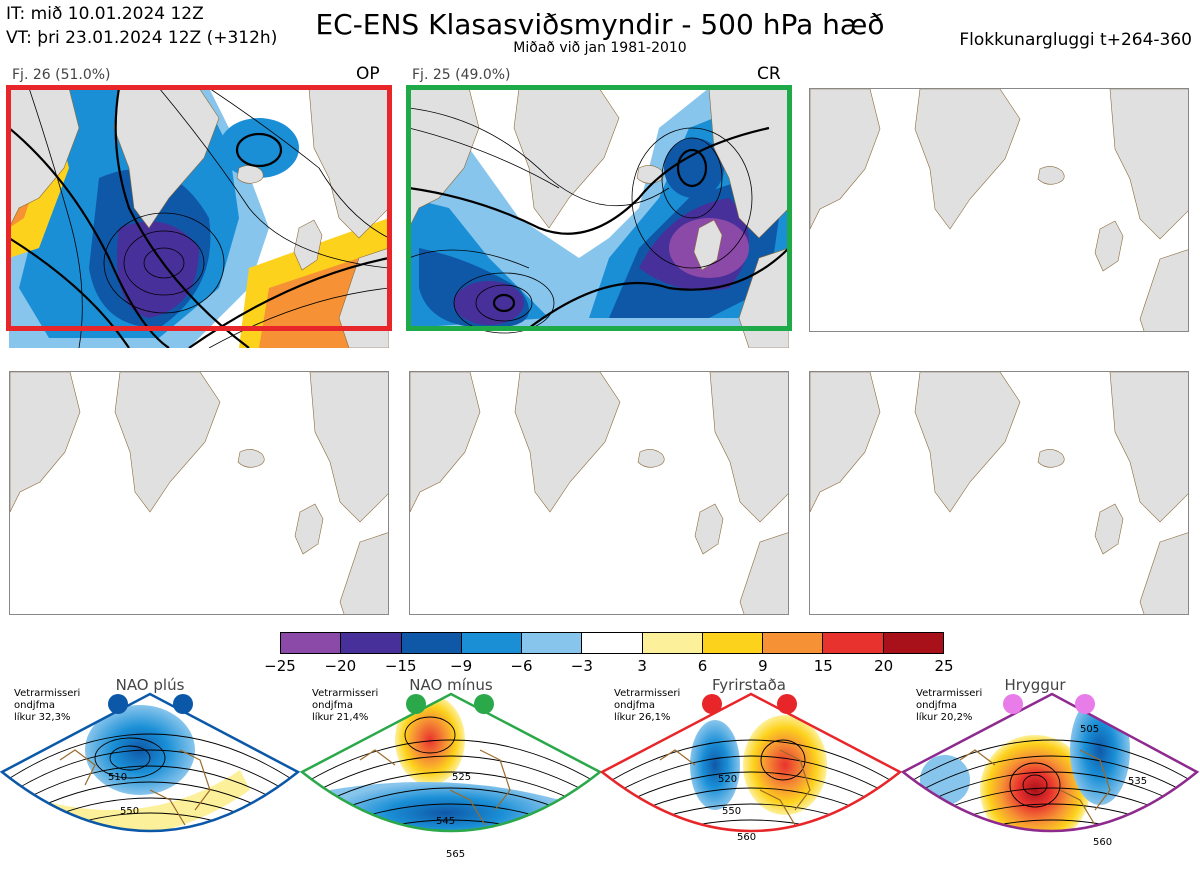 The height and width of the screenshot is (871, 1200). Describe the element at coordinates (117, 777) in the screenshot. I see `nao-plus-contour-510: 510` at that location.